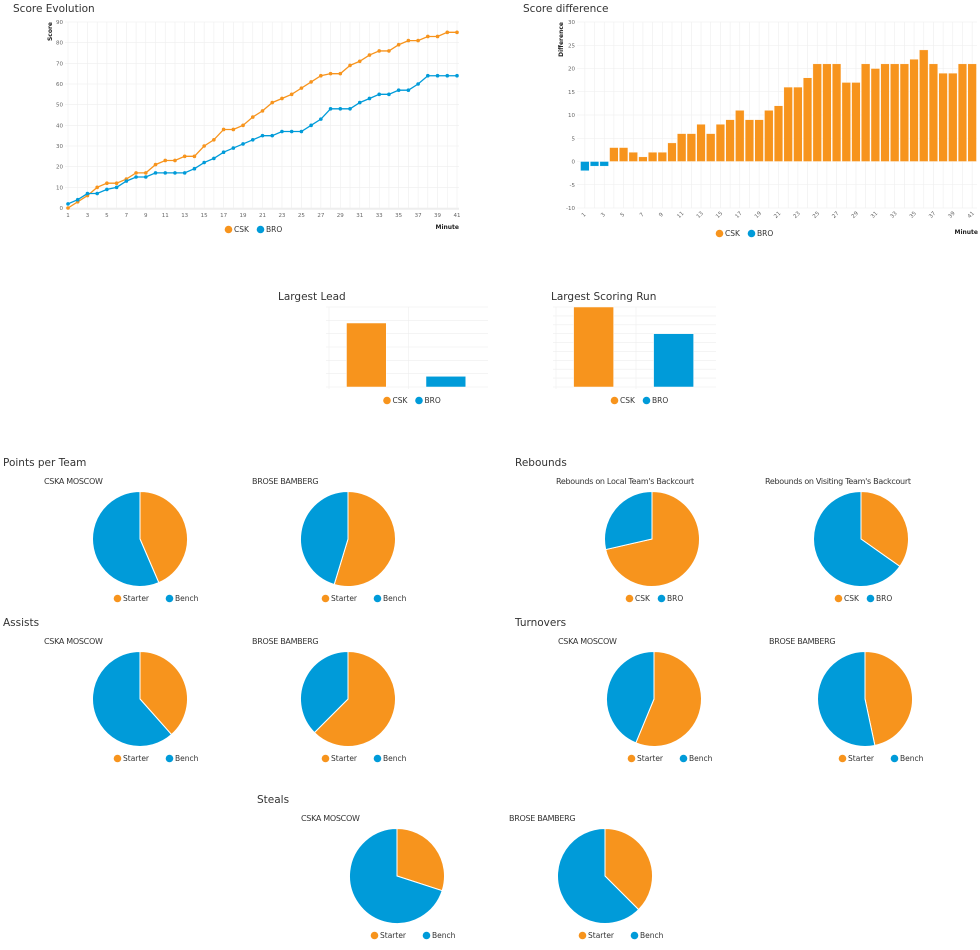  What do you see at coordinates (59, 188) in the screenshot?
I see `y-tick-label: 10` at bounding box center [59, 188].